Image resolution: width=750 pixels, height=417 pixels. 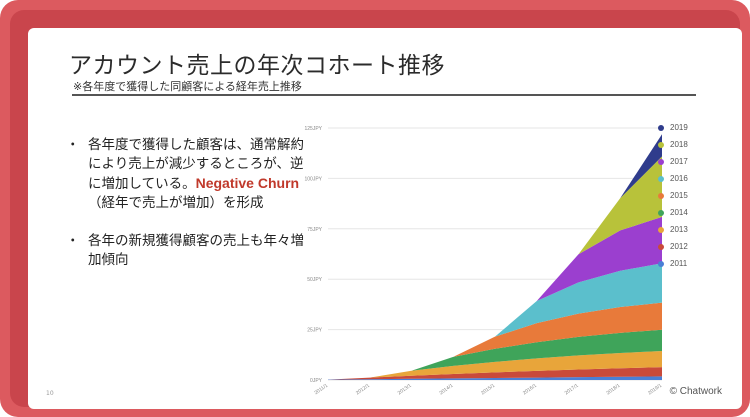 I want to click on chart-legend: 2019 2018 2017 2016 2015 2014 2013 2012 2011, so click(x=673, y=195).